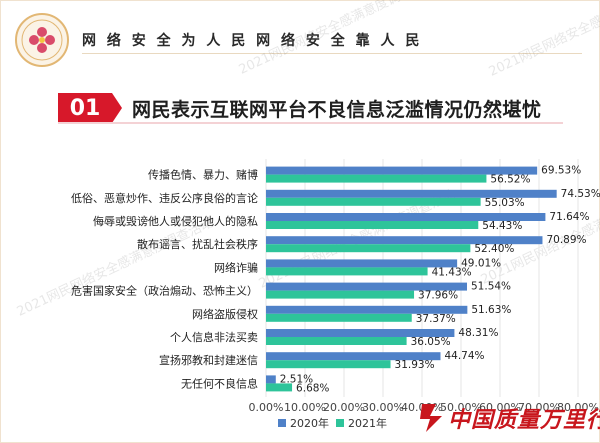  What do you see at coordinates (491, 287) in the screenshot?
I see `data-label-2020: 51.54%` at bounding box center [491, 287].